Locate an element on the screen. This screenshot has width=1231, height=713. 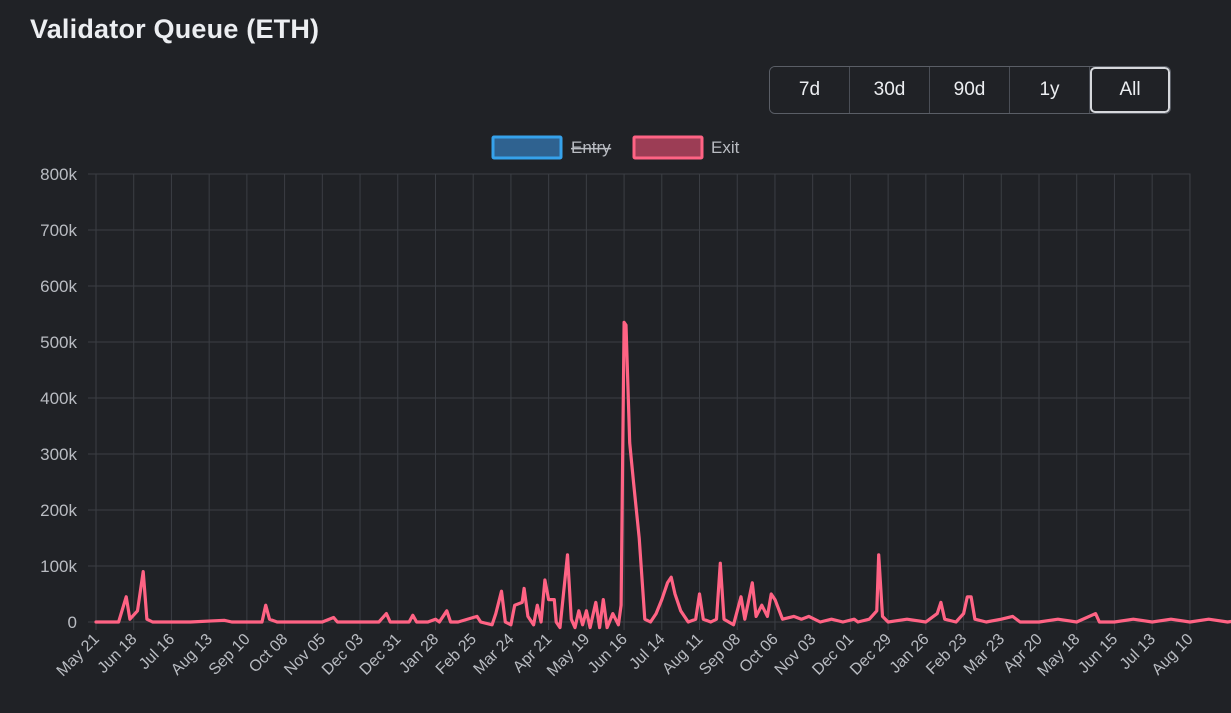
y-tick-label: 100k is located at coordinates (58, 566).